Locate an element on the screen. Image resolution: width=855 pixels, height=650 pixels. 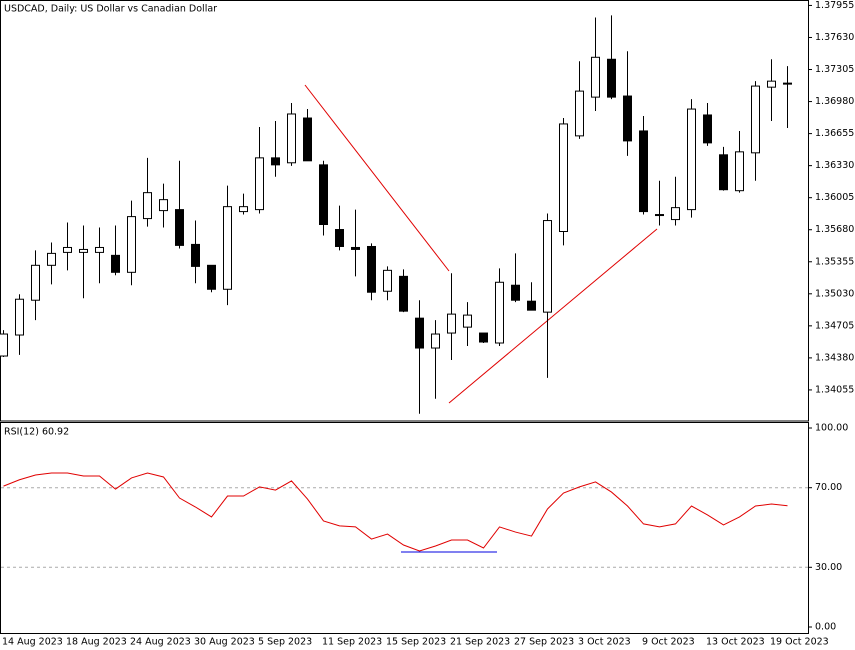
y-tick-label: 1.34380 is located at coordinates (834, 357).